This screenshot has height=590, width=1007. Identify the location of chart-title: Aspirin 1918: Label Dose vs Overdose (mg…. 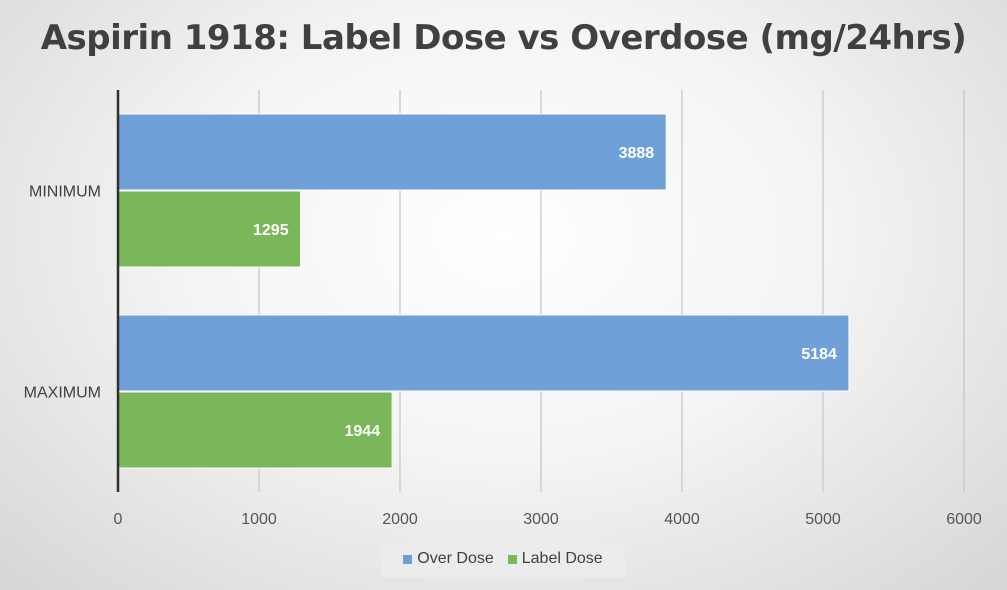
(503, 38).